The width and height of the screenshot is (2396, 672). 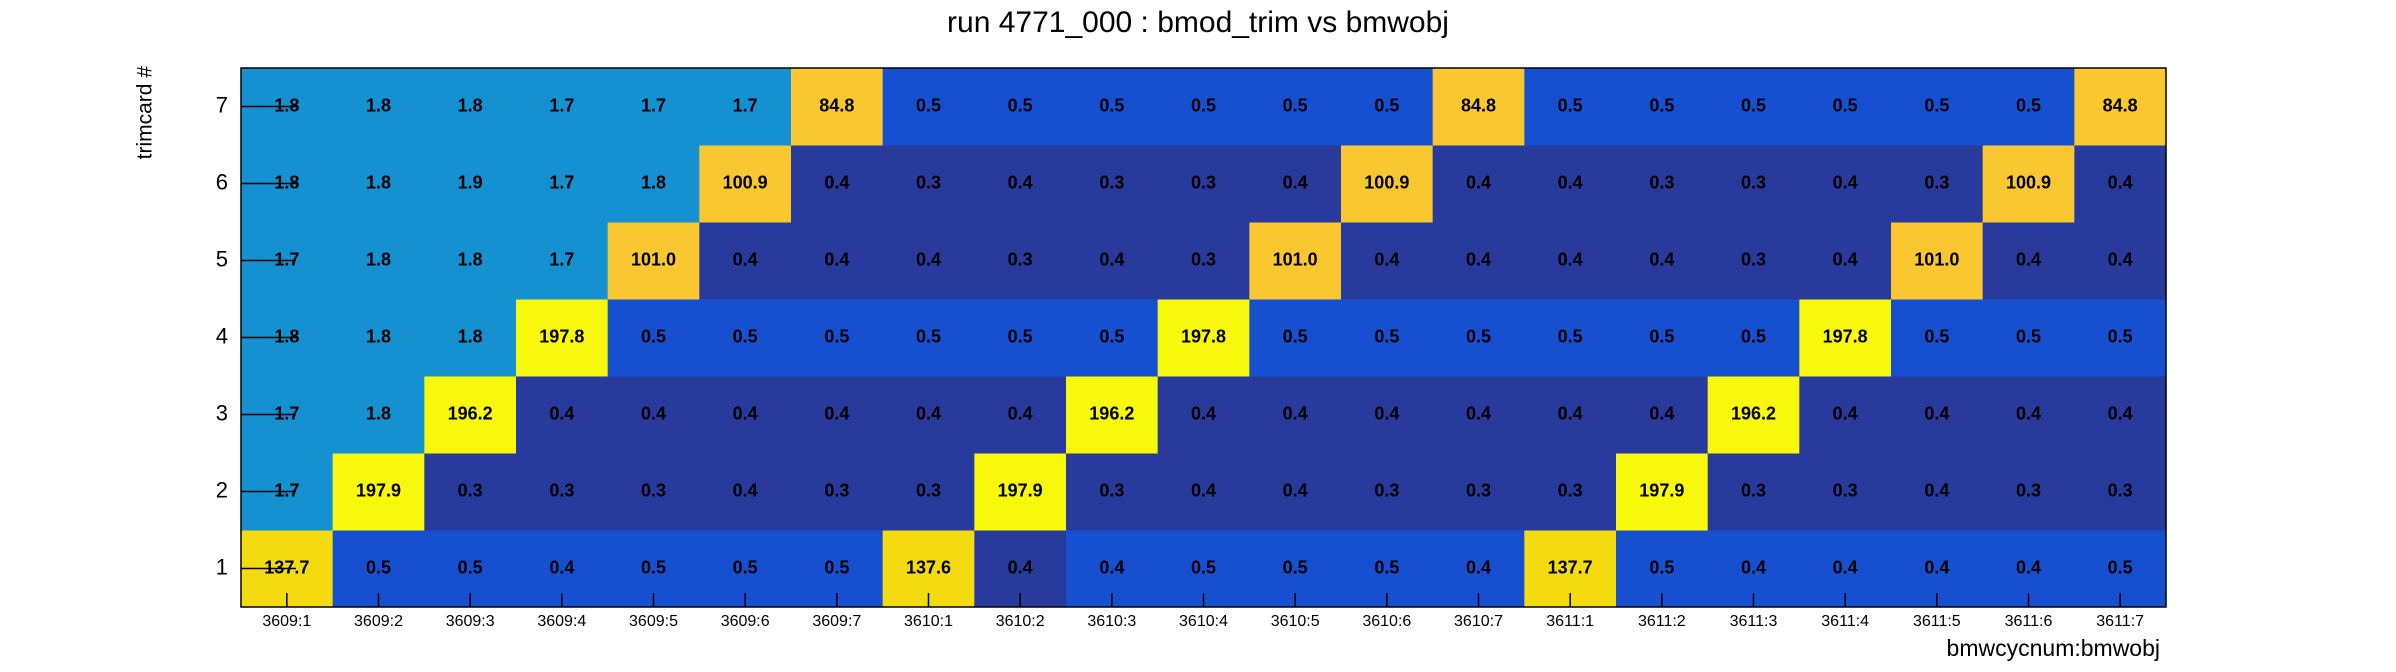 What do you see at coordinates (1203, 621) in the screenshot?
I see `x-tick-label: 3610:4` at bounding box center [1203, 621].